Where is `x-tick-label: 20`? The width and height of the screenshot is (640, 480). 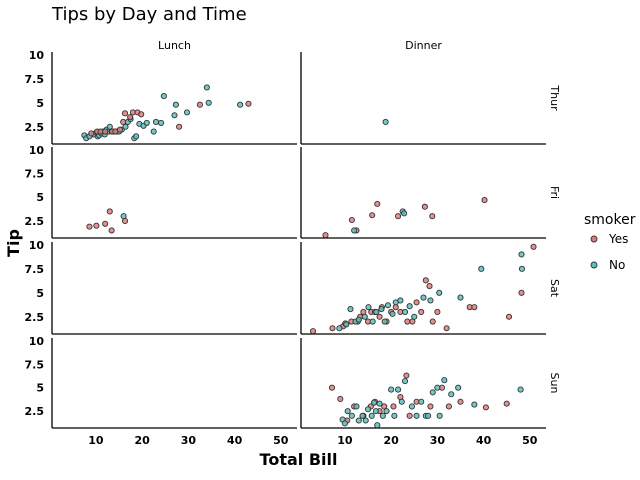
x-tick-label: 20 is located at coordinates (391, 440).